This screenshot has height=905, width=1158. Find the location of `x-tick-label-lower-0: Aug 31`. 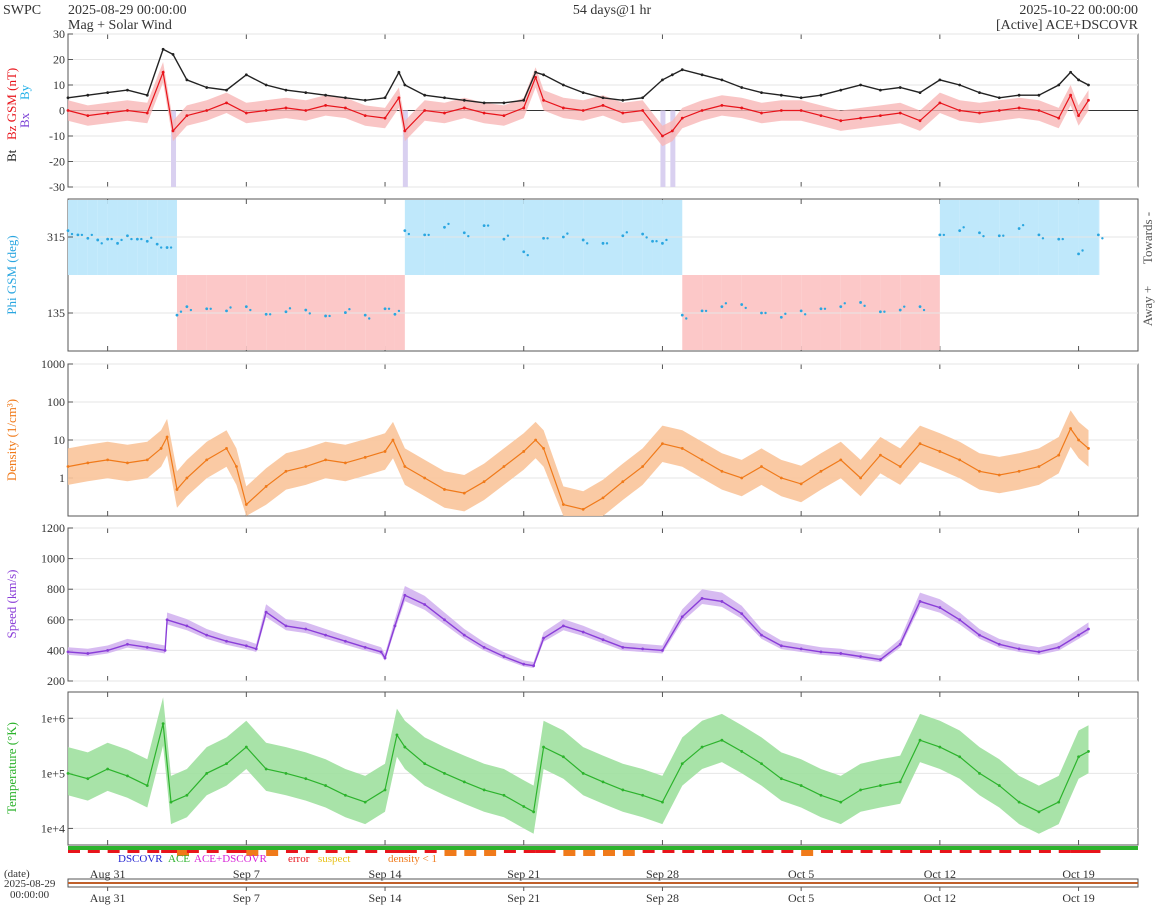

x-tick-label-lower-0: Aug 31 is located at coordinates (108, 898).